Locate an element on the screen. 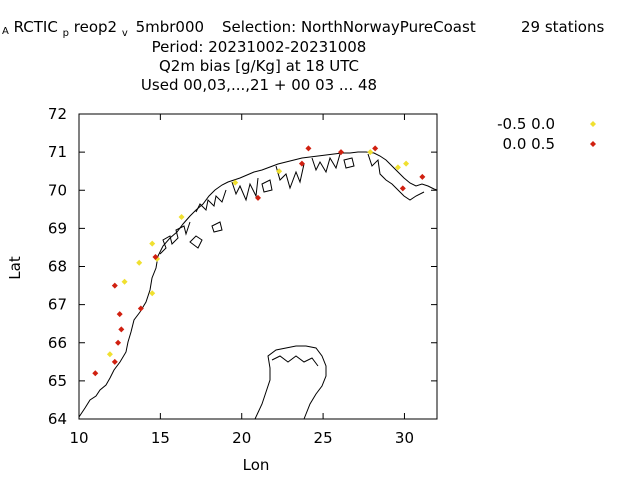  chart-title-line4: Used 00,03,...,21 + 00 03 ... 48 is located at coordinates (259, 85).